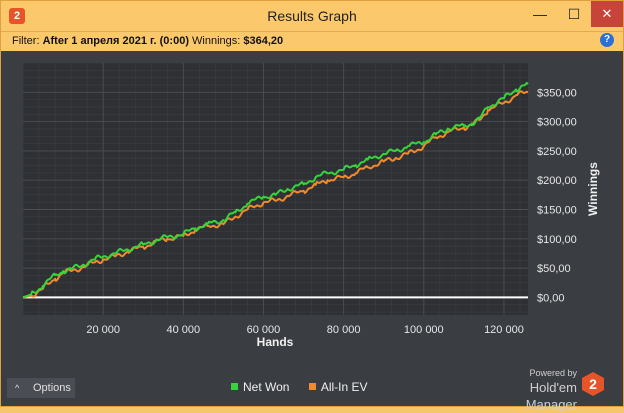 The width and height of the screenshot is (624, 413). I want to click on powered-by-block: Powered by Hold'em Manager, so click(529, 390).